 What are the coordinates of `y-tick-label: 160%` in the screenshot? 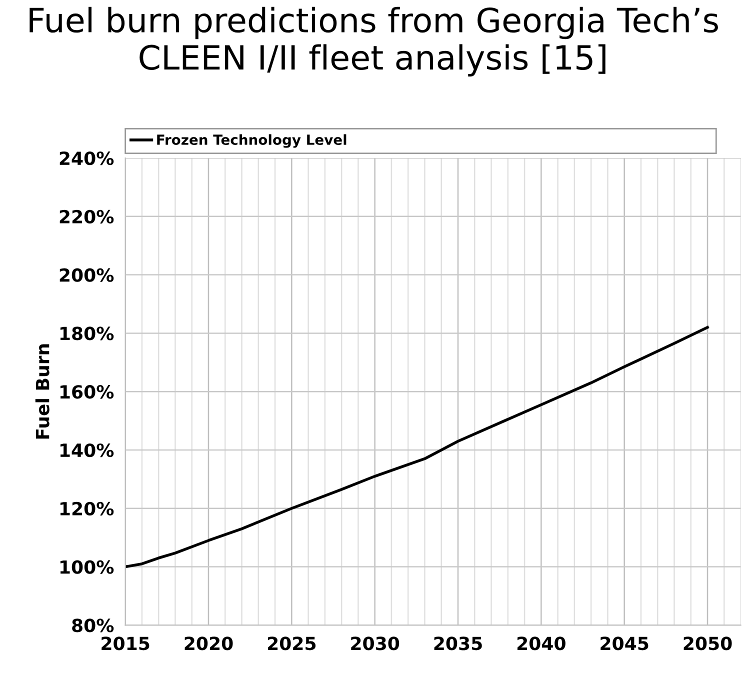 It's located at (87, 392).